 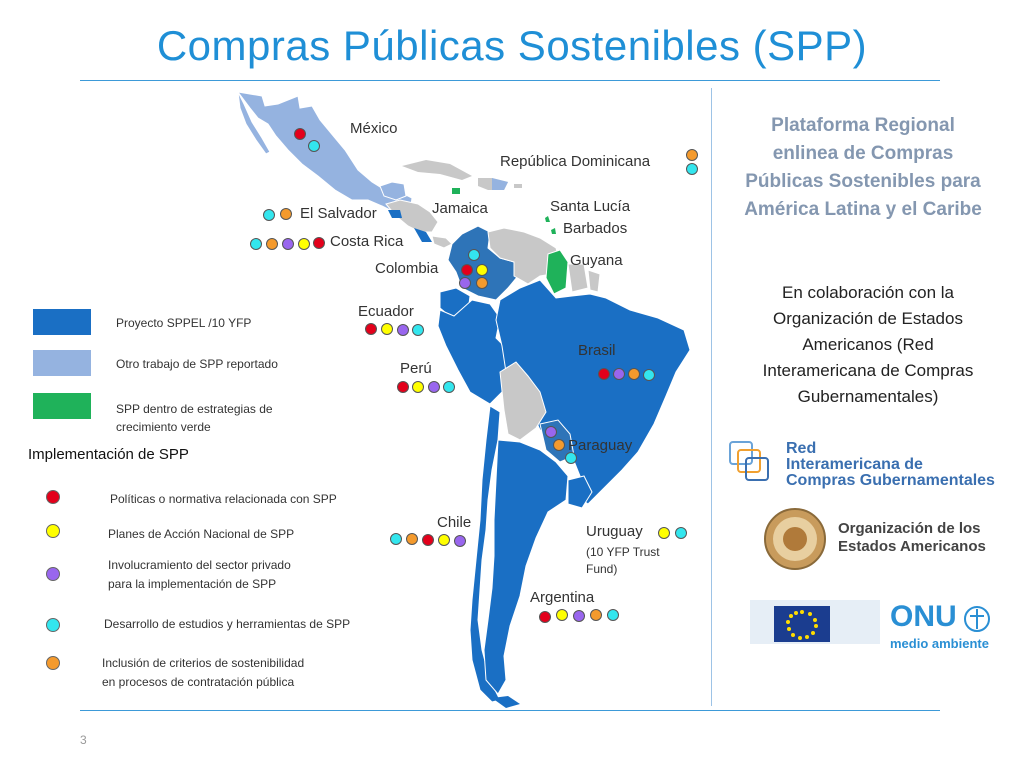 What do you see at coordinates (437, 170) in the screenshot?
I see `country-cuba` at bounding box center [437, 170].